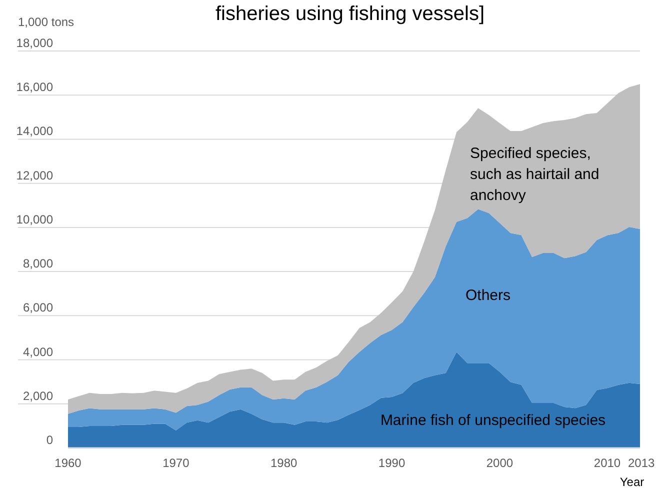 The height and width of the screenshot is (489, 656). I want to click on x-tick-label: 2000, so click(500, 463).